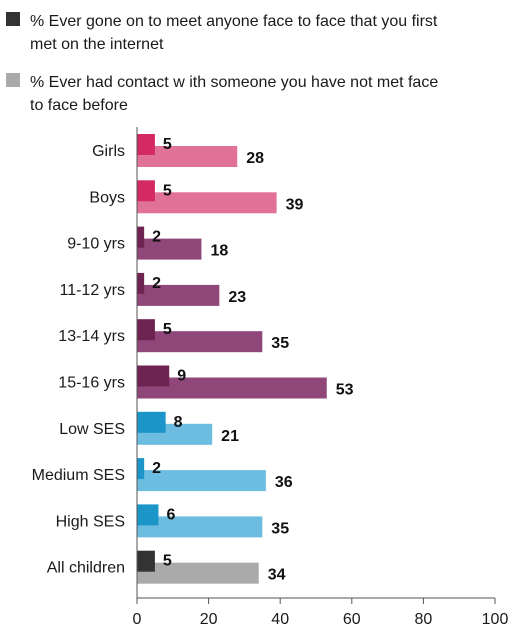 This screenshot has height=632, width=523. What do you see at coordinates (96, 244) in the screenshot?
I see `category-label: 9-10 yrs` at bounding box center [96, 244].